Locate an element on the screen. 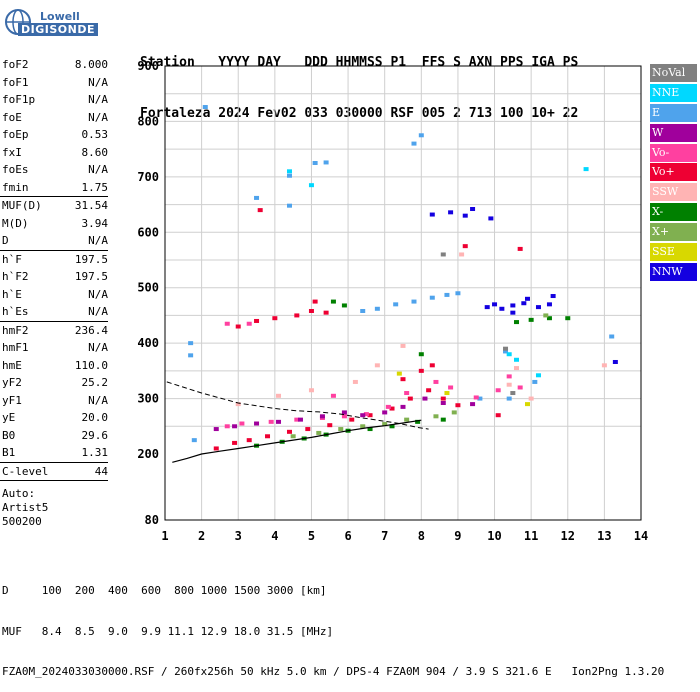  legend-item: W is located at coordinates (673, 132).